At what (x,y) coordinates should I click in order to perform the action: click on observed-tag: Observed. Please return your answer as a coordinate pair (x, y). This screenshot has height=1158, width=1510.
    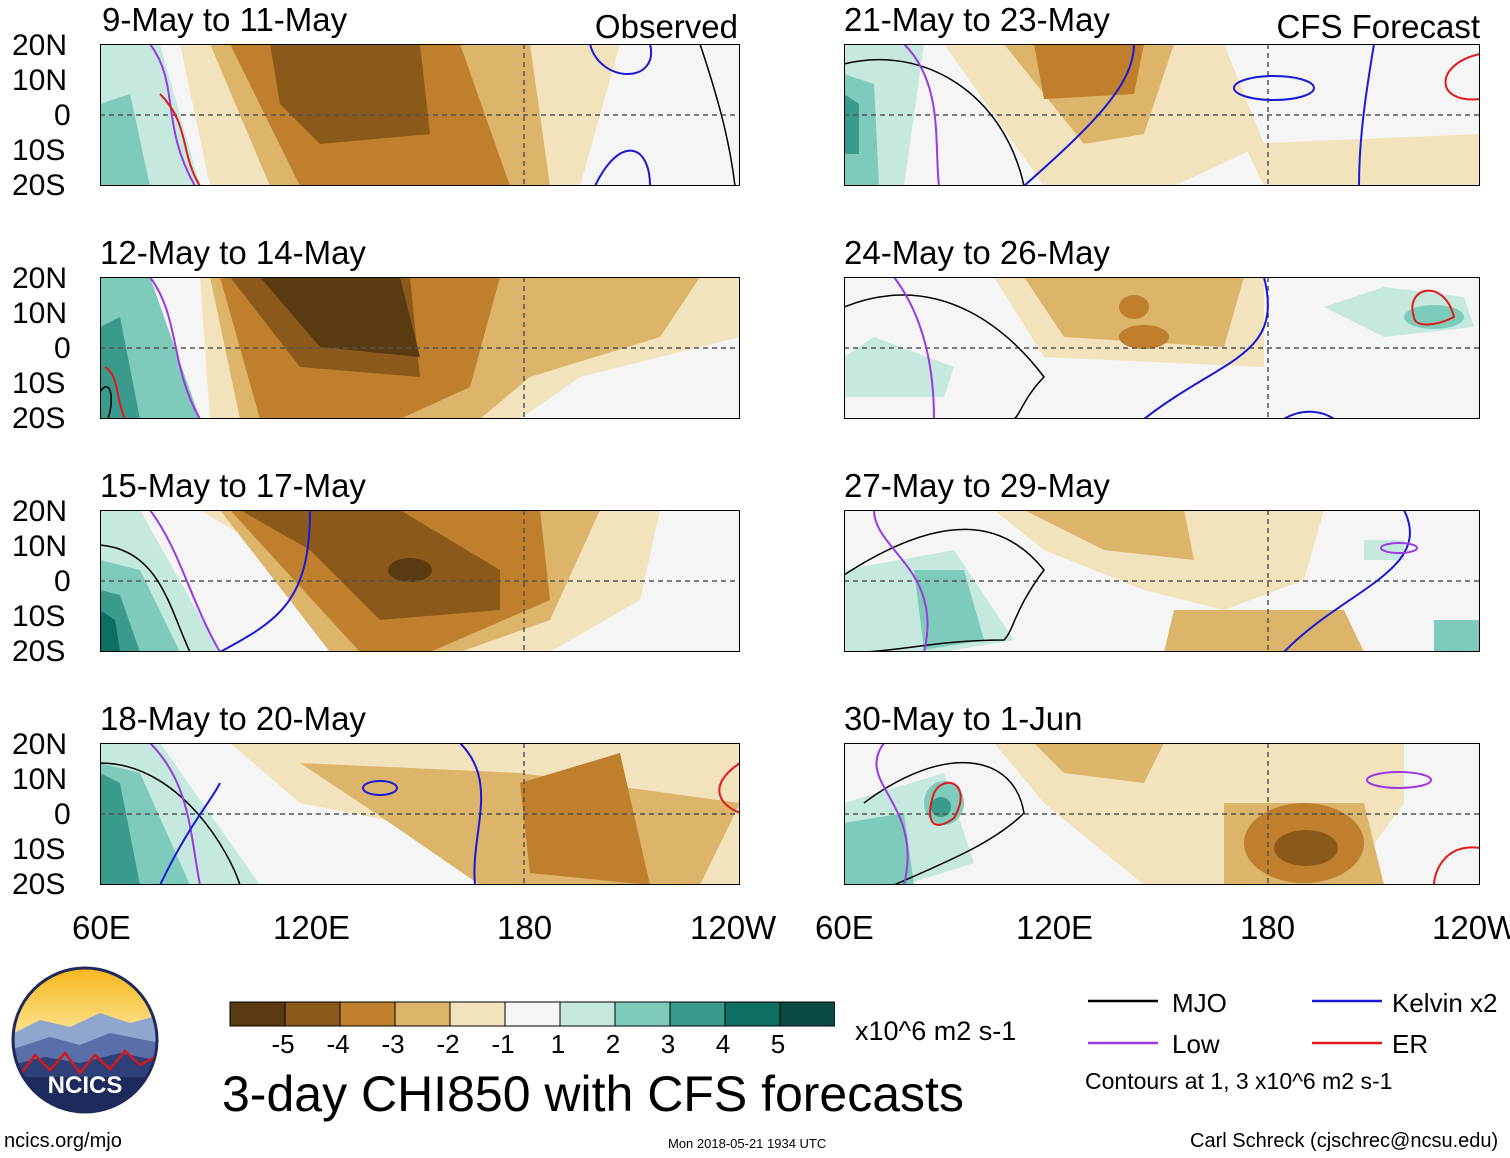
    Looking at the image, I should click on (666, 26).